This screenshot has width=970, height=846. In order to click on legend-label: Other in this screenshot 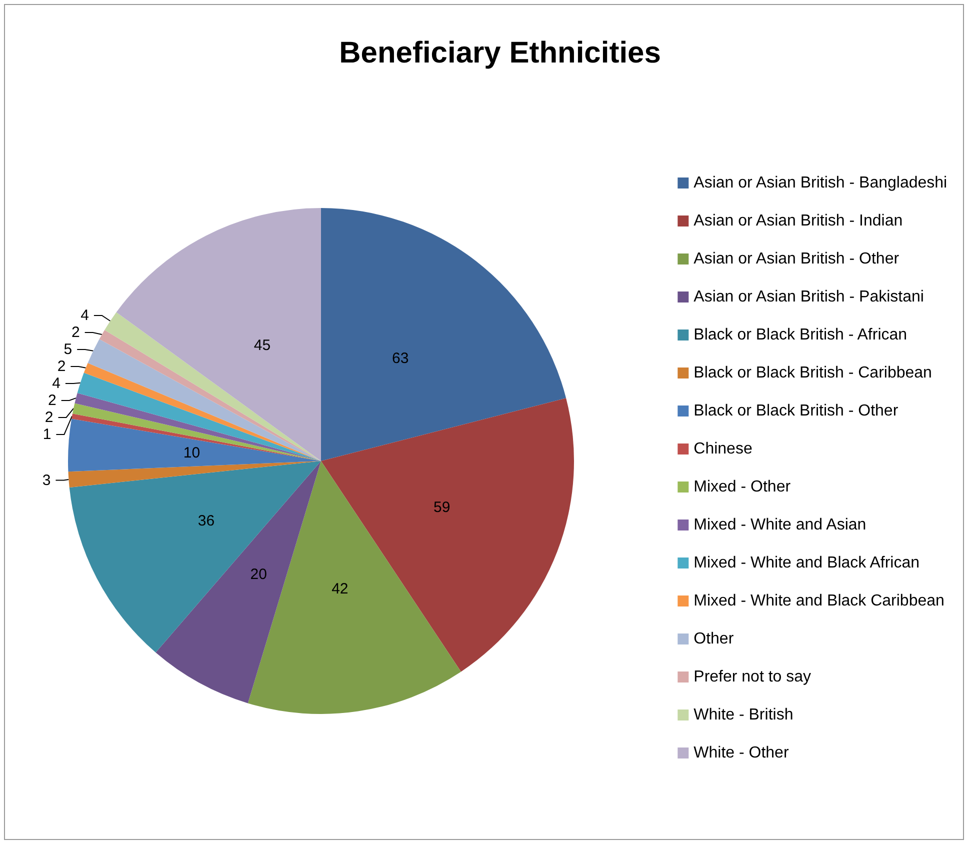, I will do `click(714, 639)`.